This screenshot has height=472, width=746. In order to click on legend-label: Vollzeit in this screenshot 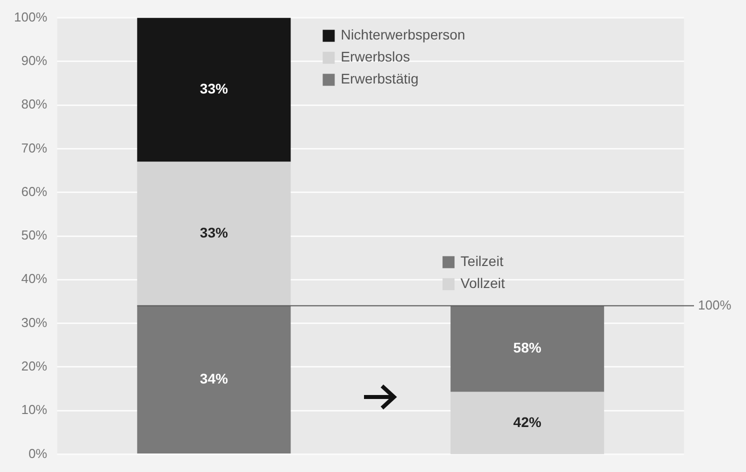, I will do `click(483, 283)`.